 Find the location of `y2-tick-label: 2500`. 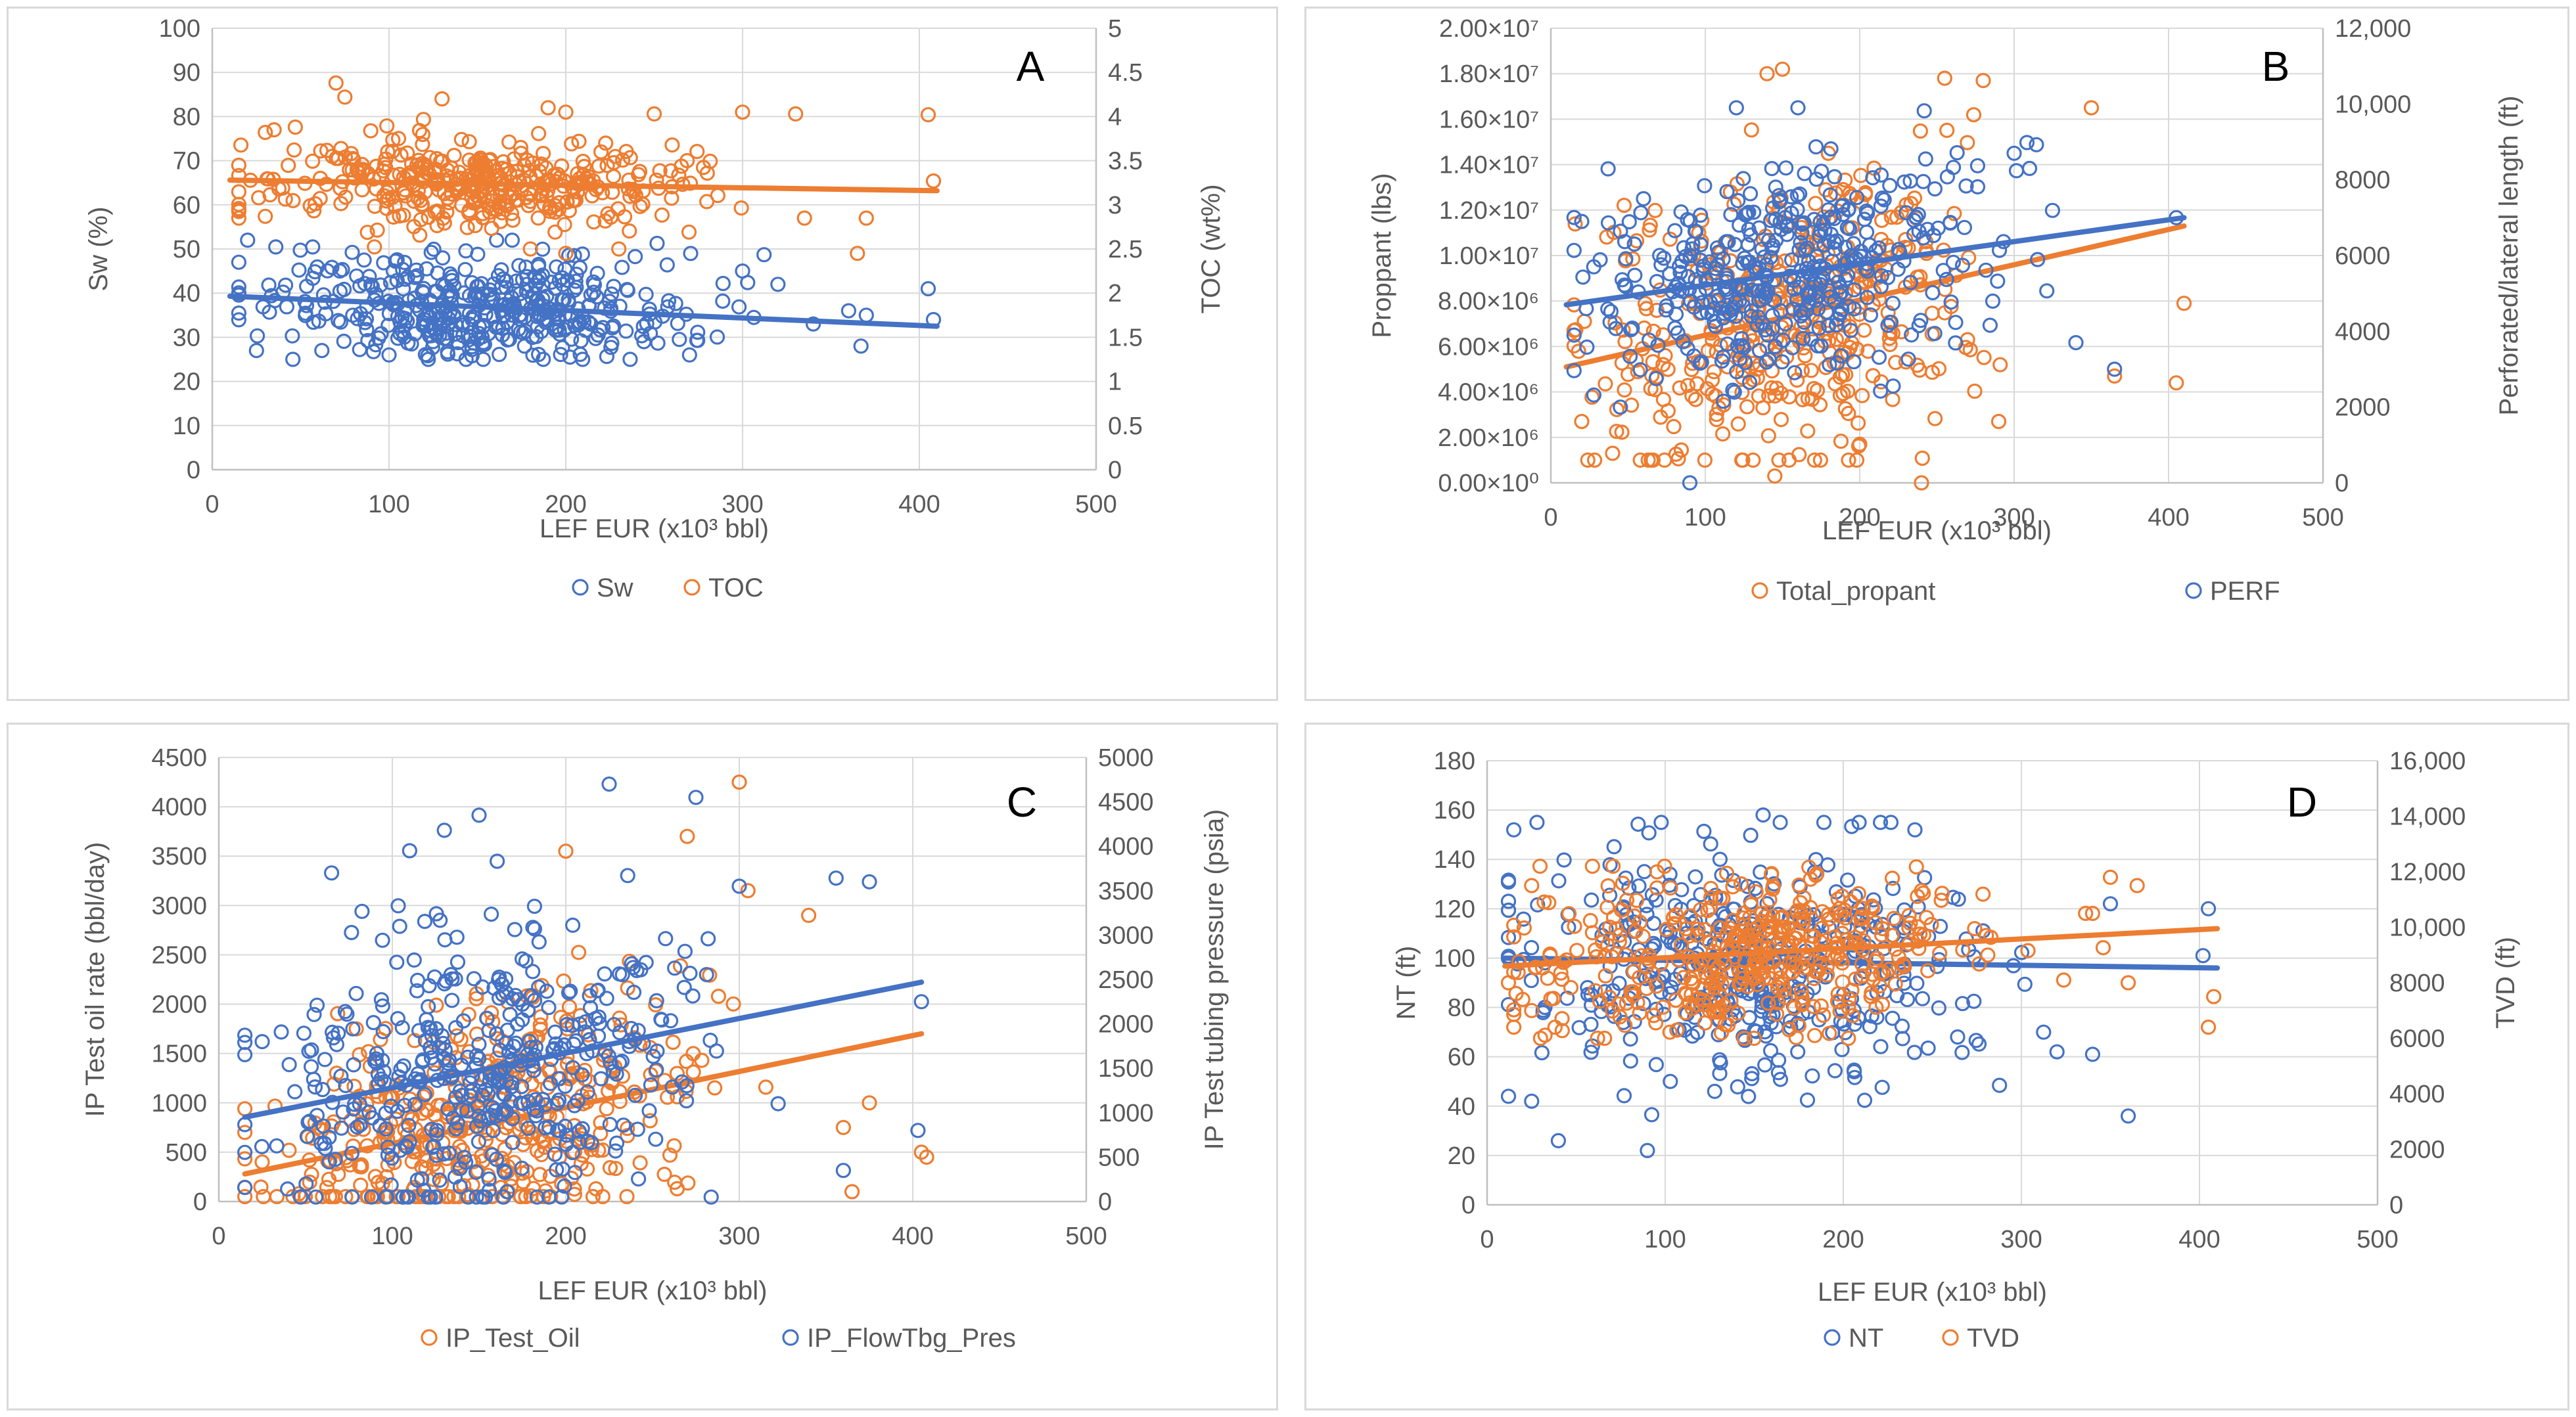

y2-tick-label: 2500 is located at coordinates (1126, 980).